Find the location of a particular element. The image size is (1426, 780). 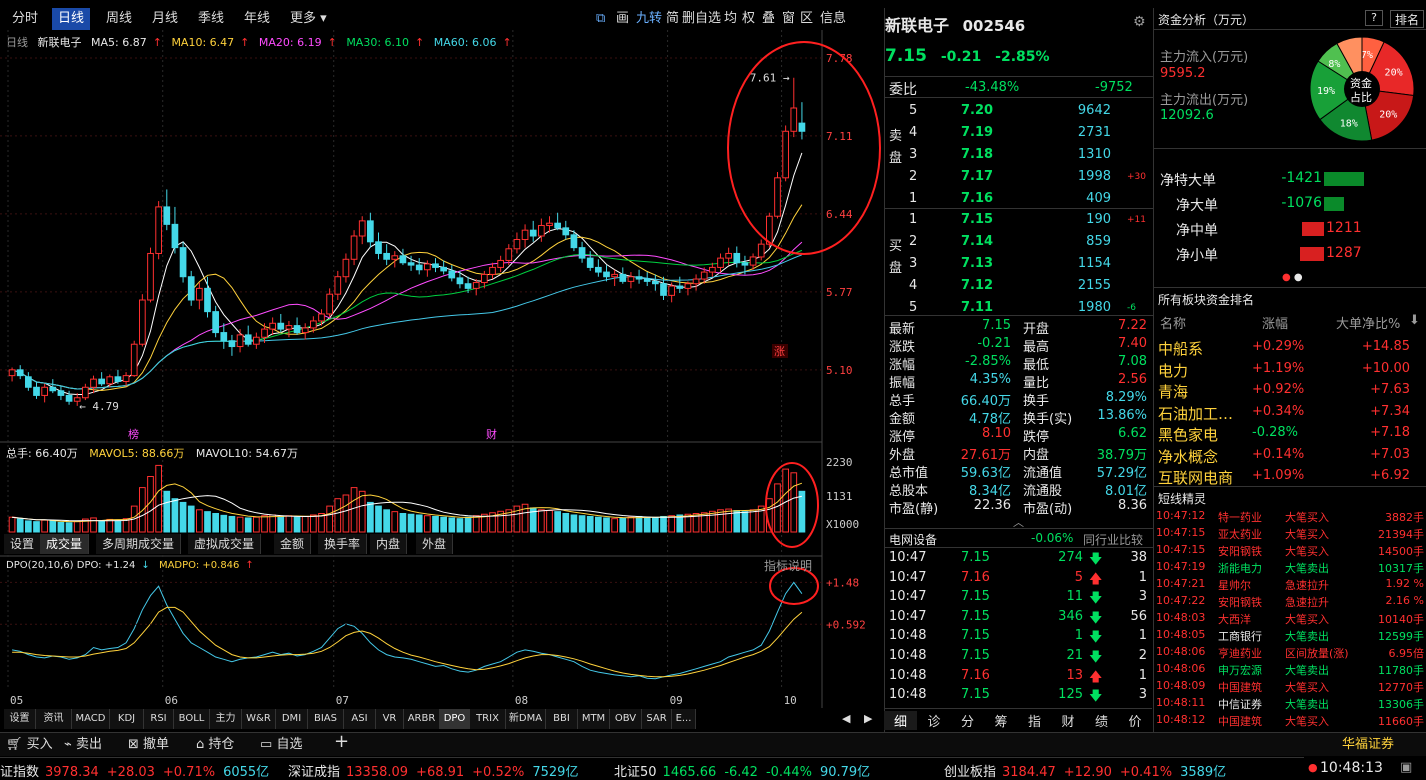

page-dots: ● ● is located at coordinates (1292, 277).